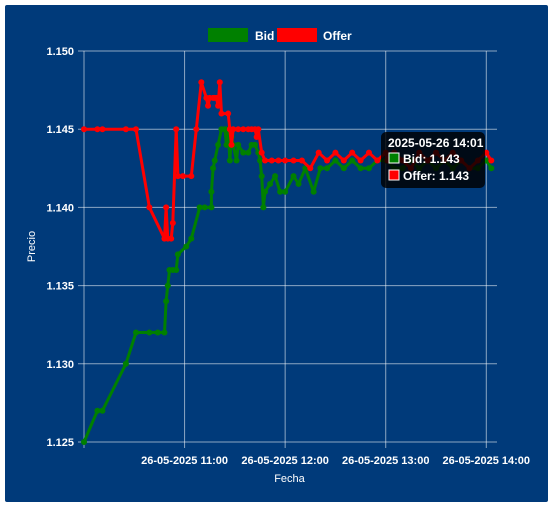 This screenshot has height=507, width=553. What do you see at coordinates (297, 35) in the screenshot?
I see `legend-swatch-offer` at bounding box center [297, 35].